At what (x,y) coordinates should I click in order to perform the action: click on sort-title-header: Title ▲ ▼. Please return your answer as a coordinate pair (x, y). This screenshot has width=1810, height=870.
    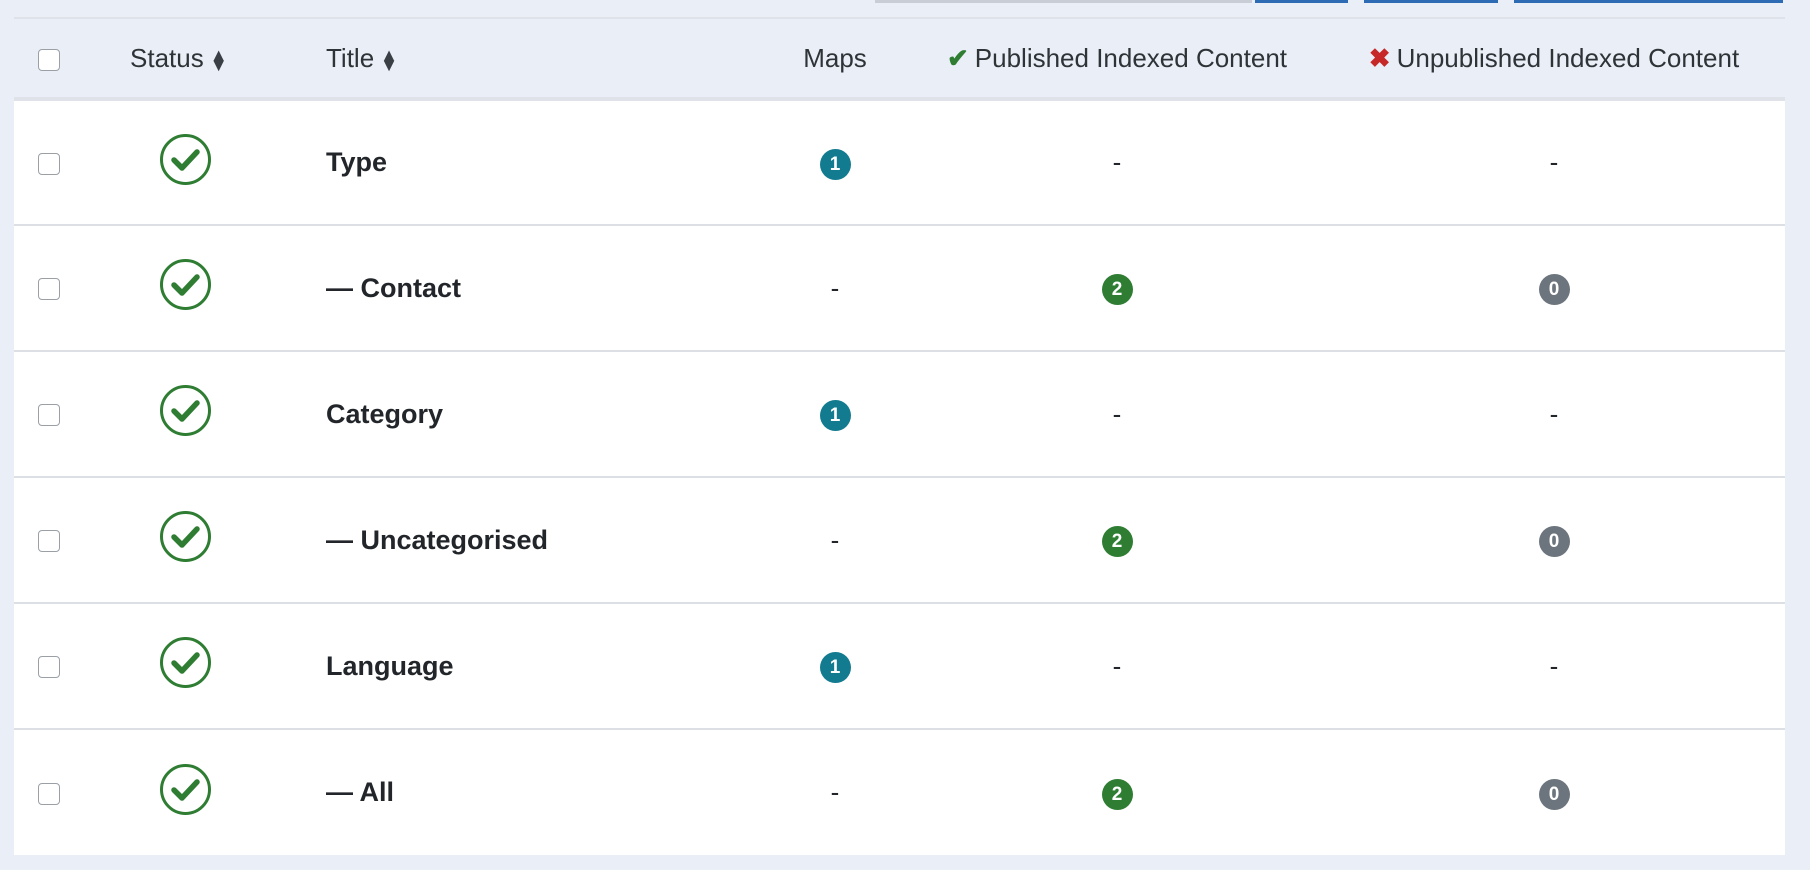
    Looking at the image, I should click on (542, 60).